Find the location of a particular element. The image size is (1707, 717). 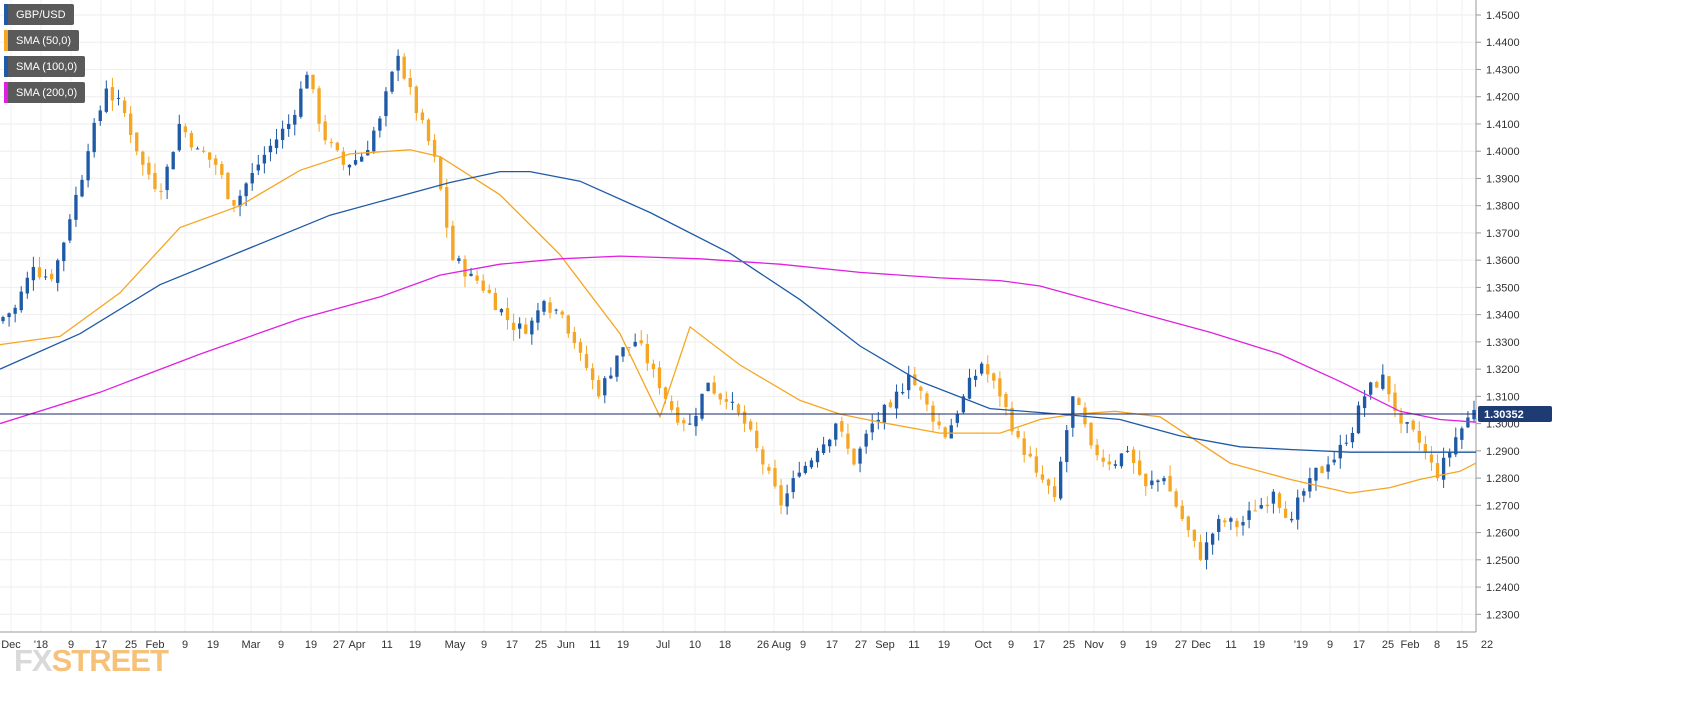

x-tick-label: 11 is located at coordinates (1230, 645).